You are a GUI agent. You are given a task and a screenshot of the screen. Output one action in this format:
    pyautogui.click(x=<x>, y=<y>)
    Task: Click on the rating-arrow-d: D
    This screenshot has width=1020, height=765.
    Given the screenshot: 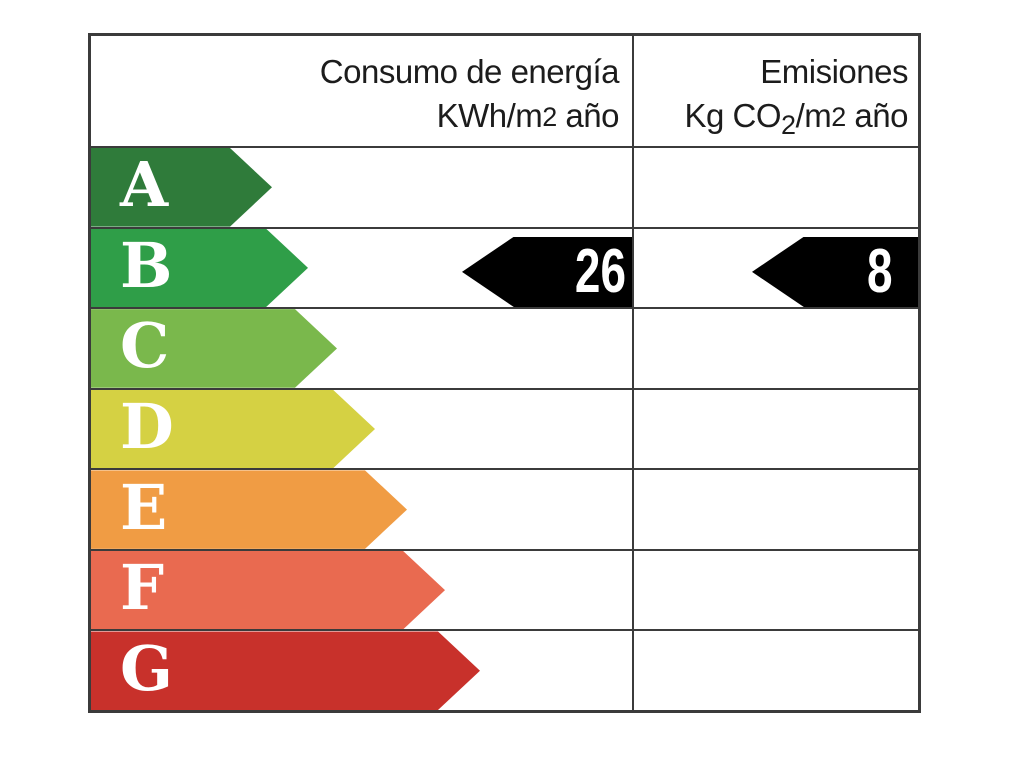 What is the action you would take?
    pyautogui.click(x=233, y=429)
    